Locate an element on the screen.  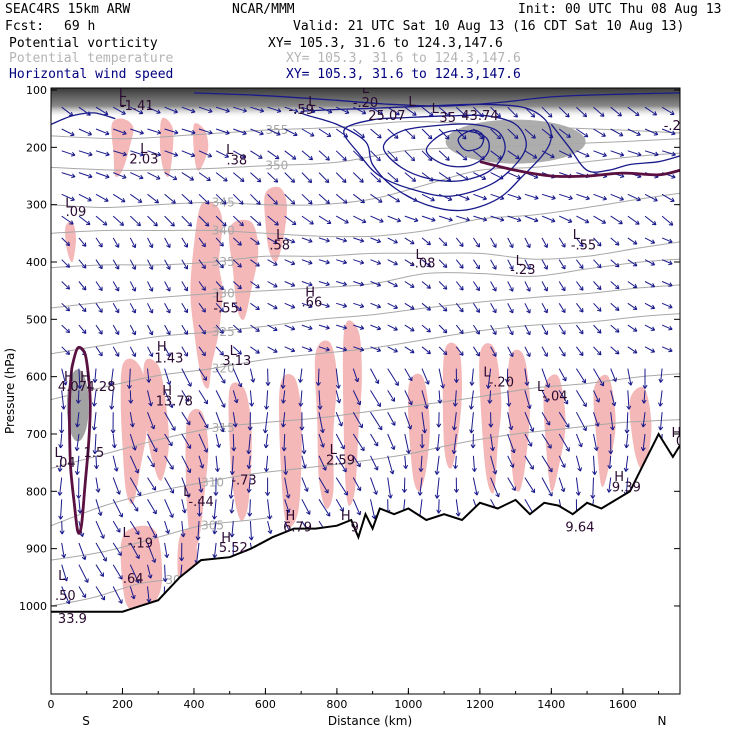
extremum-label-45: H is located at coordinates (677, 433).